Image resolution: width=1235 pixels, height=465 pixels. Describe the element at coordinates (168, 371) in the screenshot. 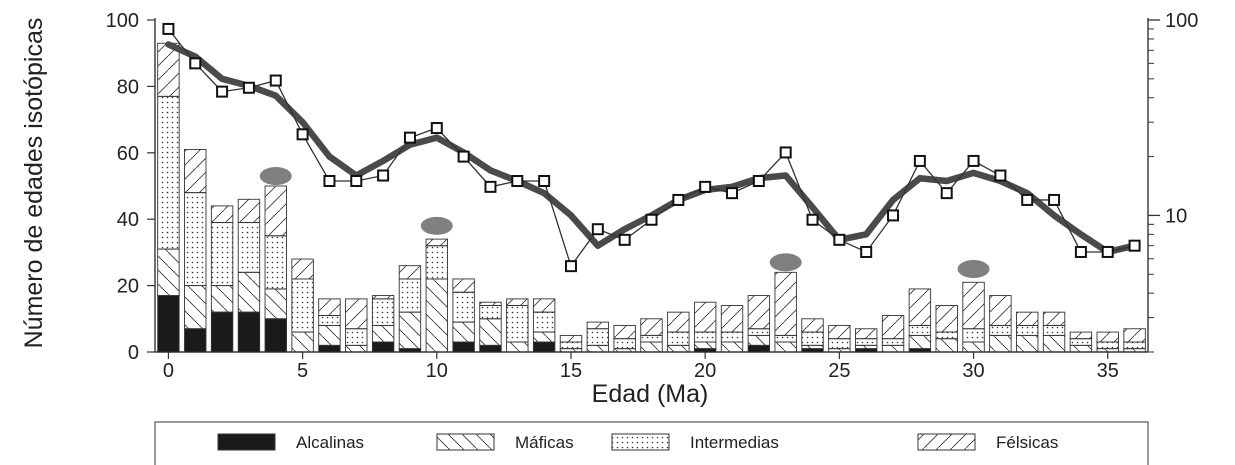

I see `x-tick-label: 0` at that location.